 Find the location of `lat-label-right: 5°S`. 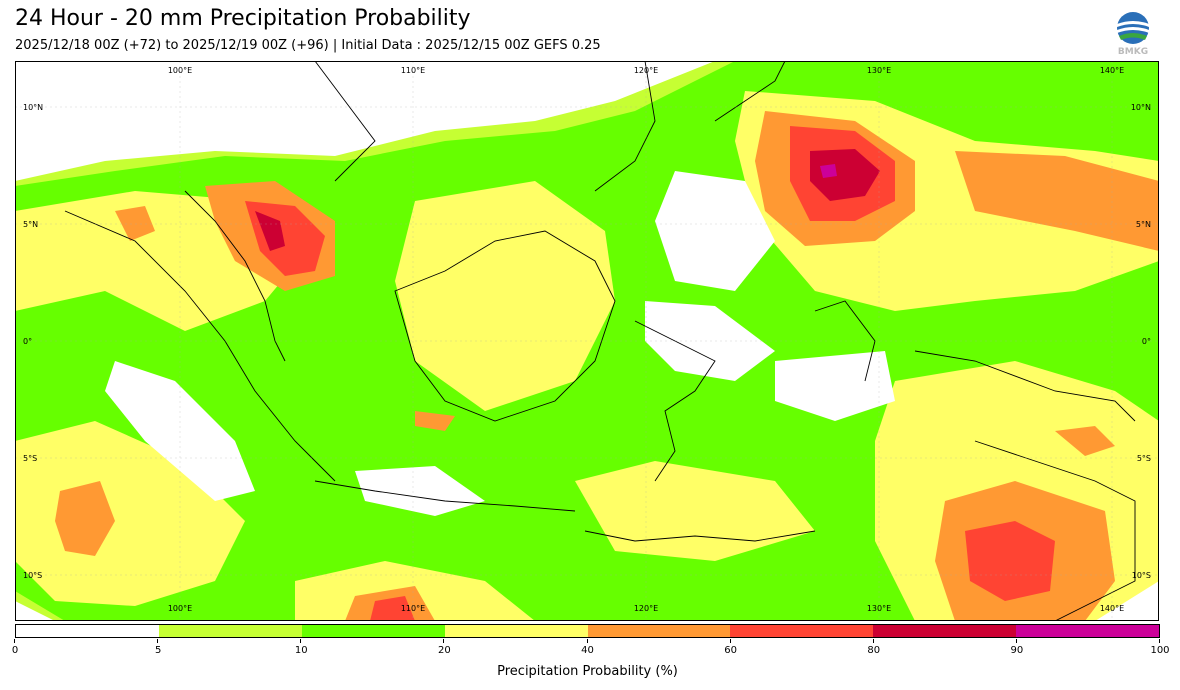

lat-label-right: 5°S is located at coordinates (1144, 458).